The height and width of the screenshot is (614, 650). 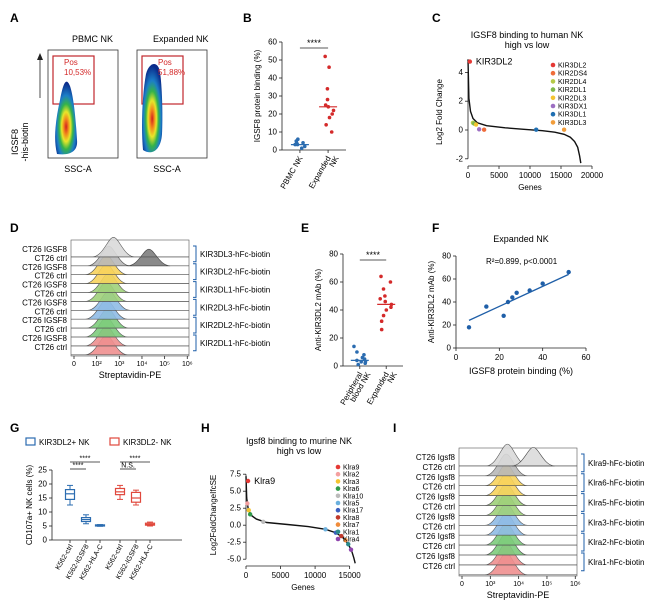 I want to click on y-tick-label: 20, so click(x=333, y=338).